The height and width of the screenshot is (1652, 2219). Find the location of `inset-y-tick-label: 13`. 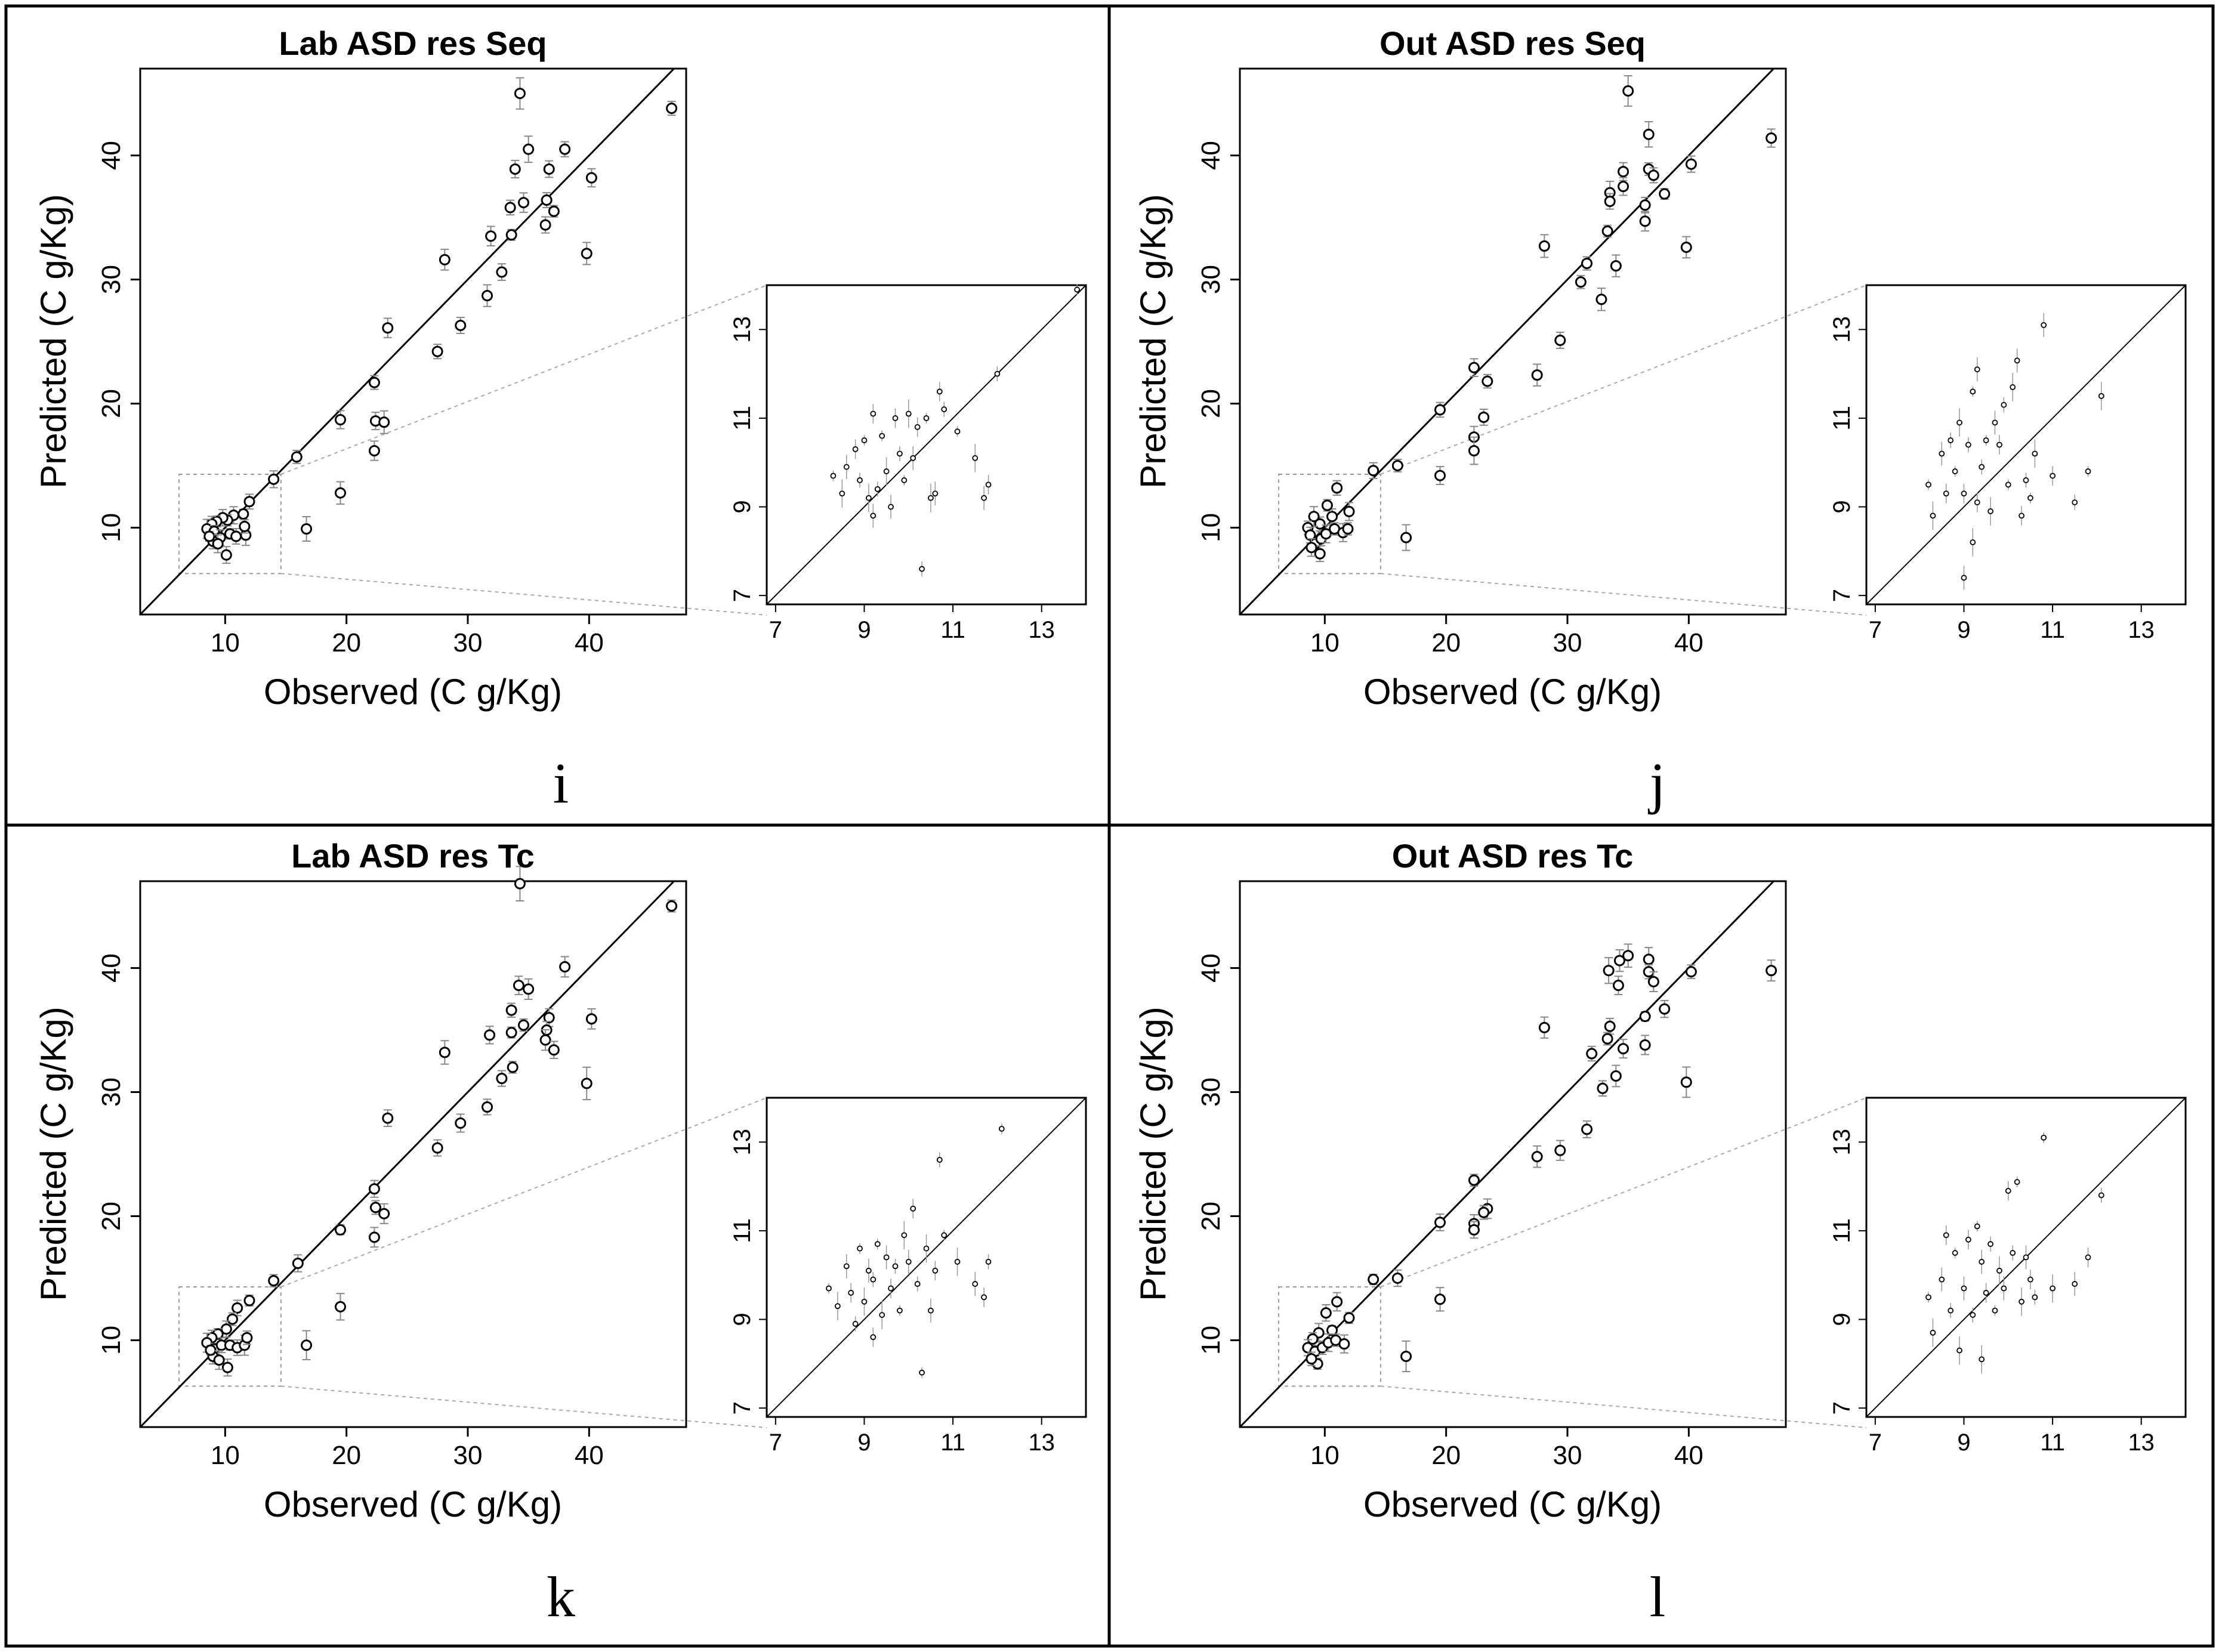

inset-y-tick-label: 13 is located at coordinates (742, 329).